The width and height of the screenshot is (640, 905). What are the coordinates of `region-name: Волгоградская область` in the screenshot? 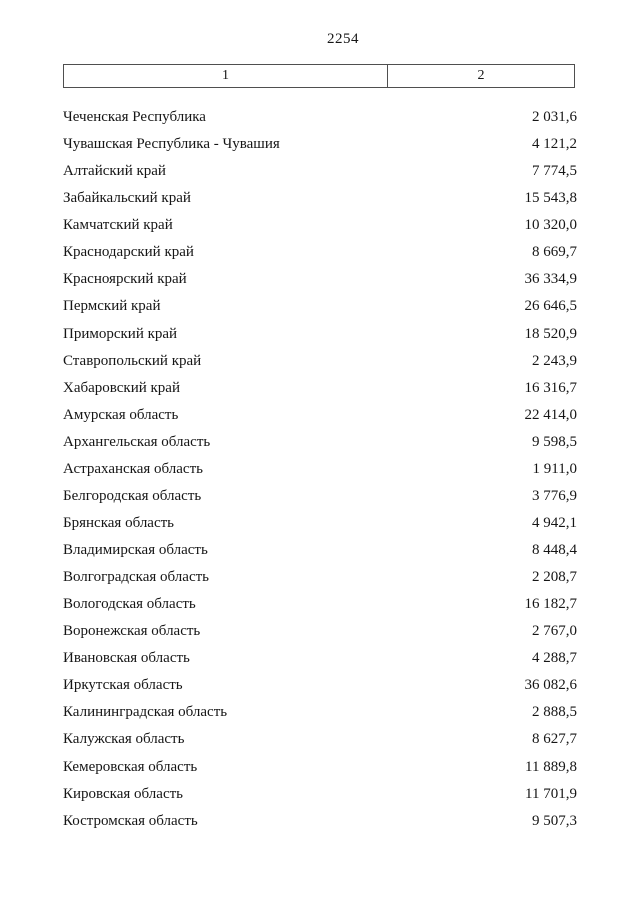 It's located at (136, 577).